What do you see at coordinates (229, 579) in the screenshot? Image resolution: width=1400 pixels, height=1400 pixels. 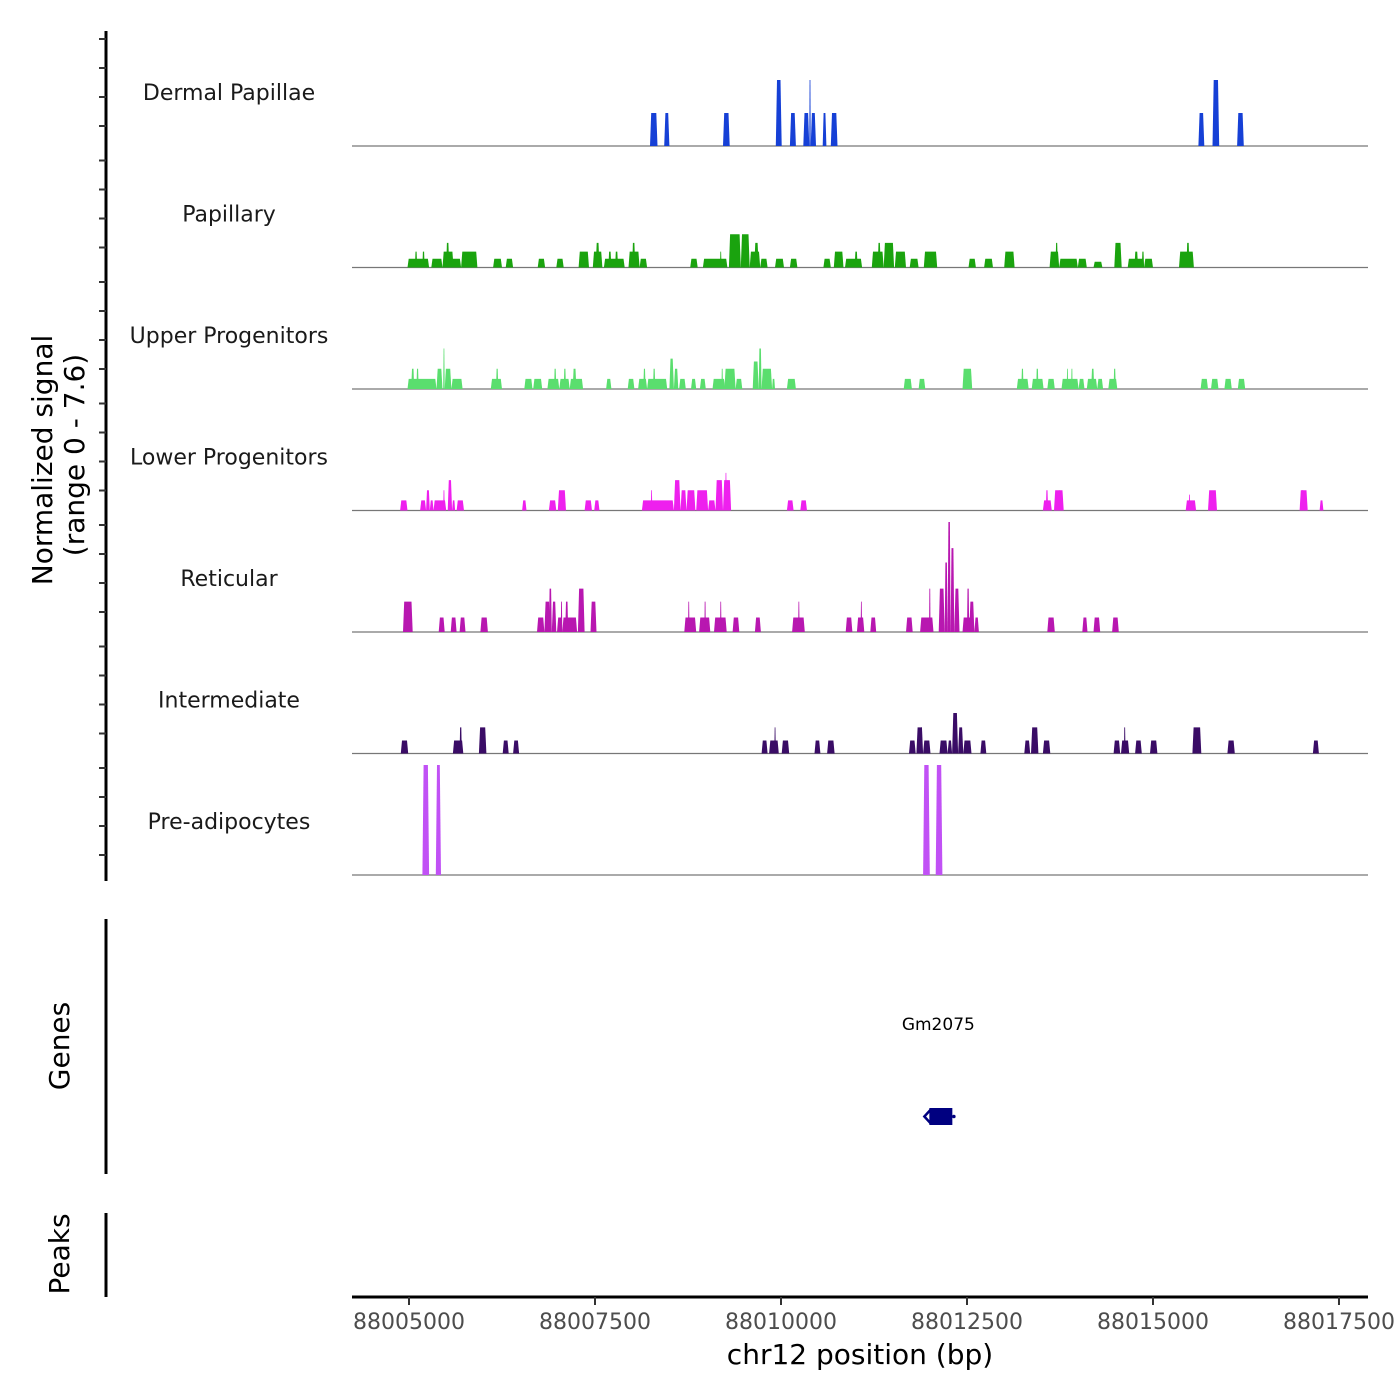 I see `track-label: Reticular` at bounding box center [229, 579].